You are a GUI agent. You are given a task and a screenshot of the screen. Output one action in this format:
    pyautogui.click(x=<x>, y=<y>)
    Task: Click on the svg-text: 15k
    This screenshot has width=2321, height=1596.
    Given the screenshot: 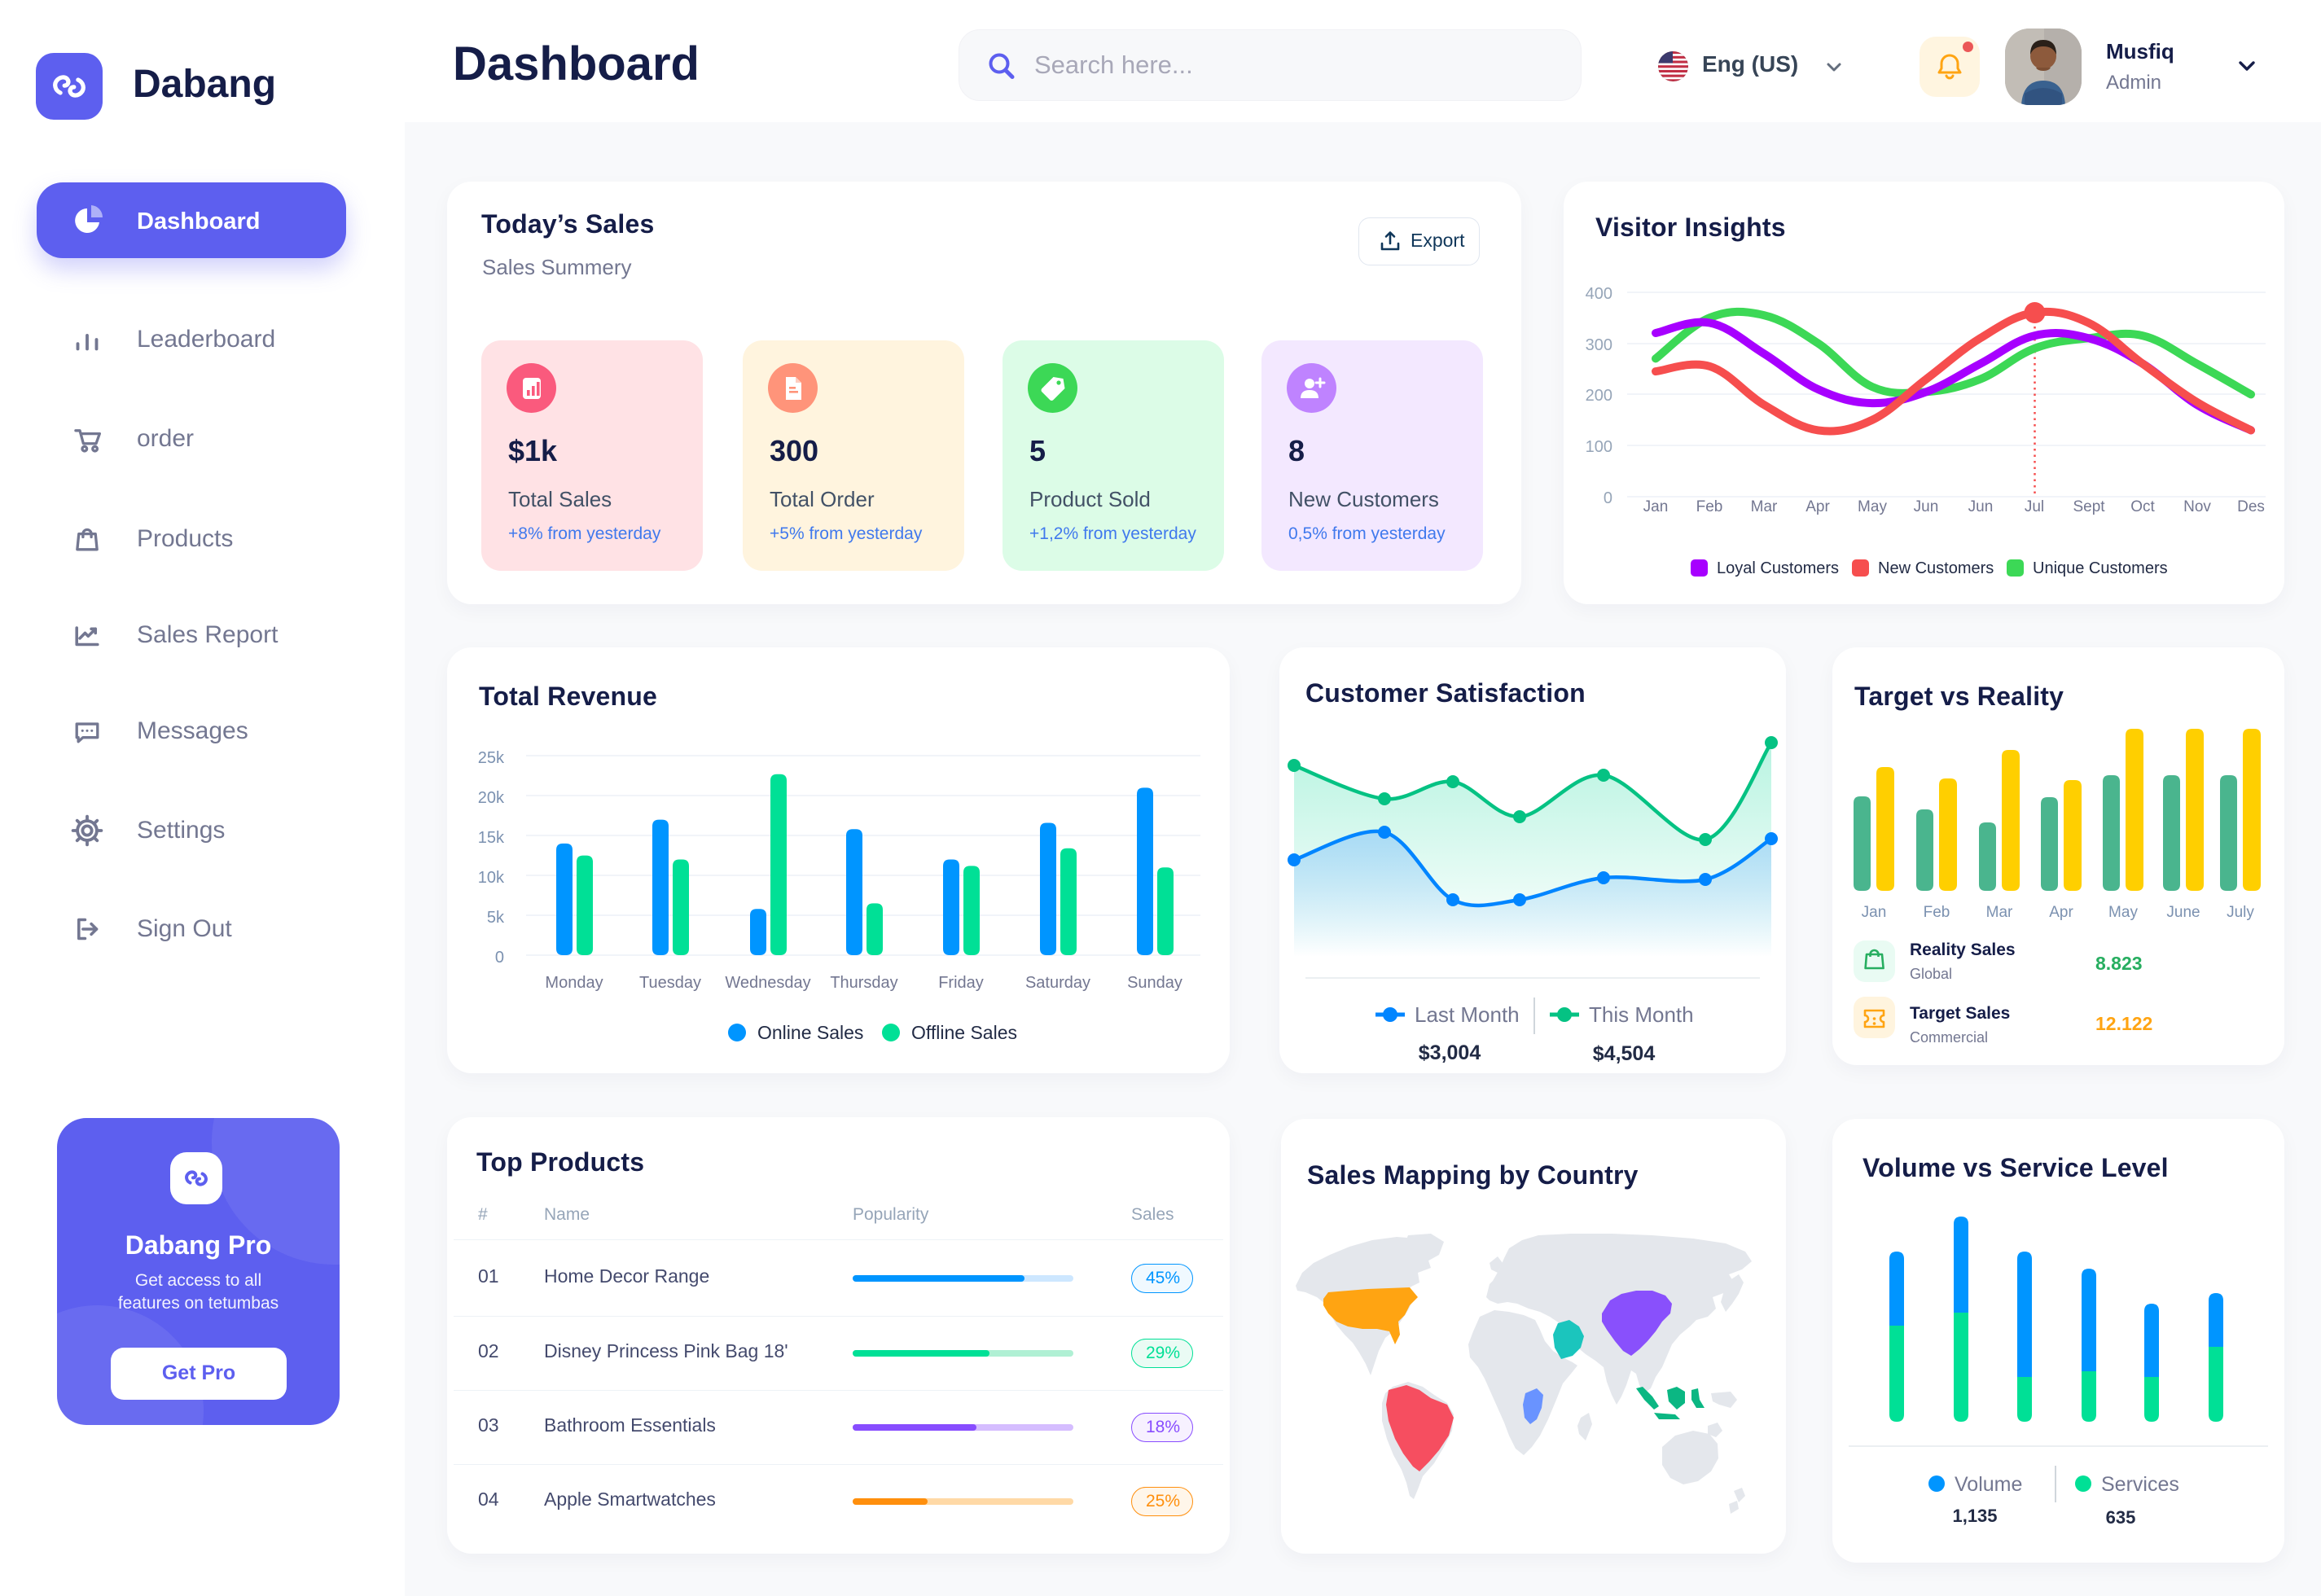 What is the action you would take?
    pyautogui.click(x=491, y=838)
    